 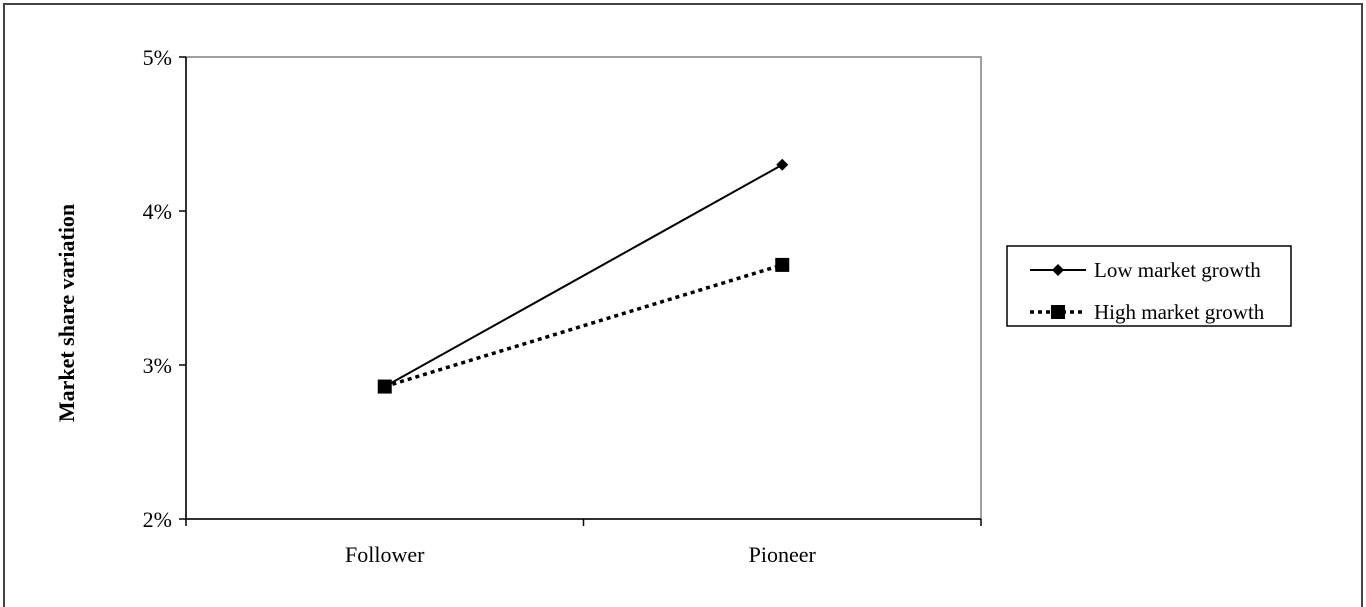 I want to click on legend-entry: Low market growth, so click(x=1145, y=270).